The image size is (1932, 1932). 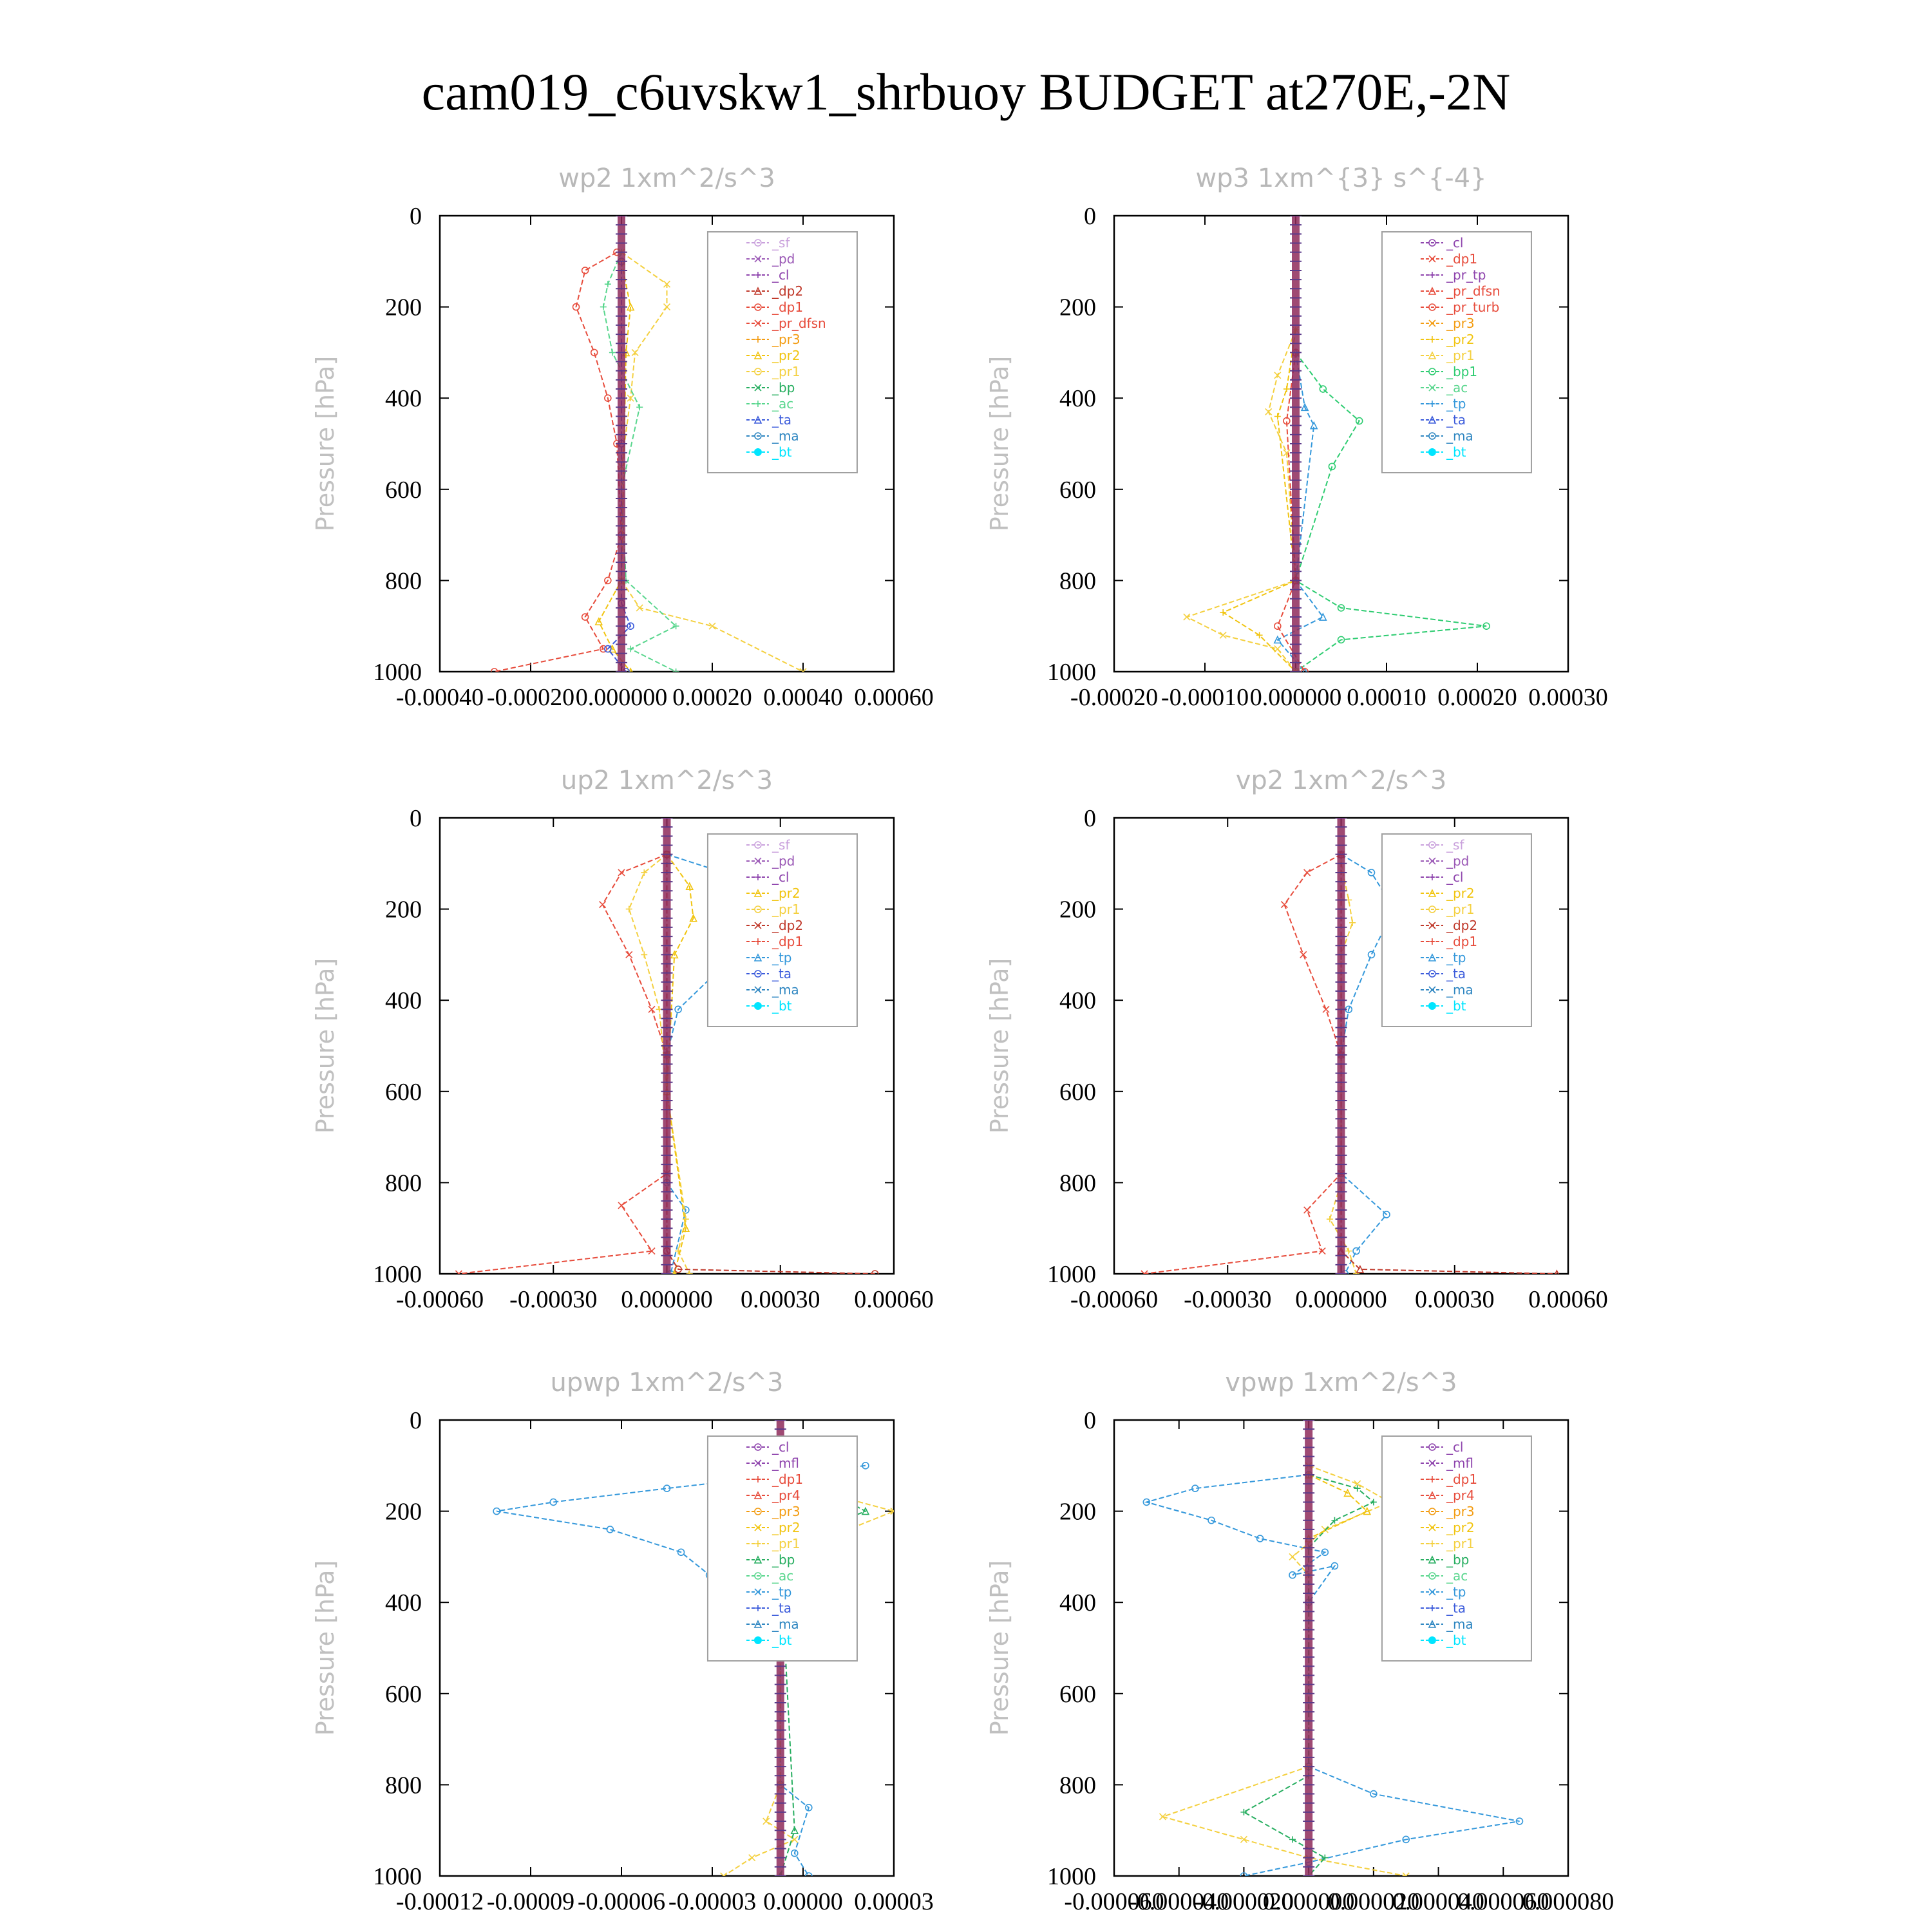 I want to click on legend-item: _ta, so click(x=769, y=974).